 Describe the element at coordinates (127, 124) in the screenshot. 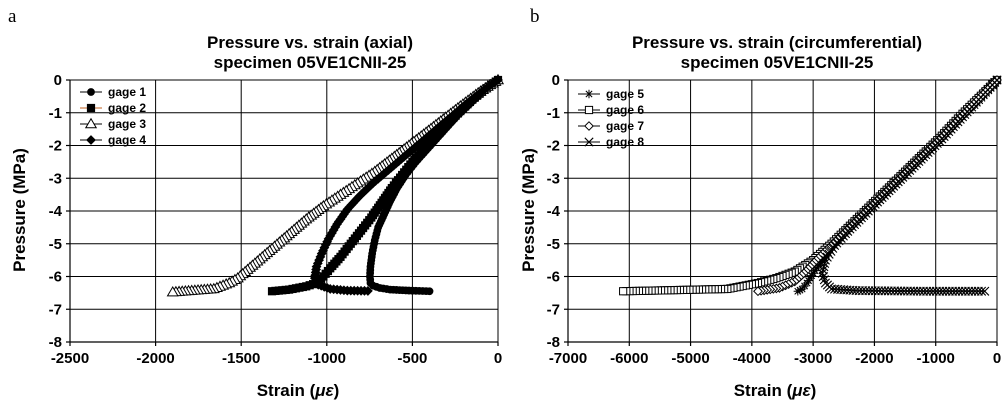

I see `legend-label: gage 3` at that location.